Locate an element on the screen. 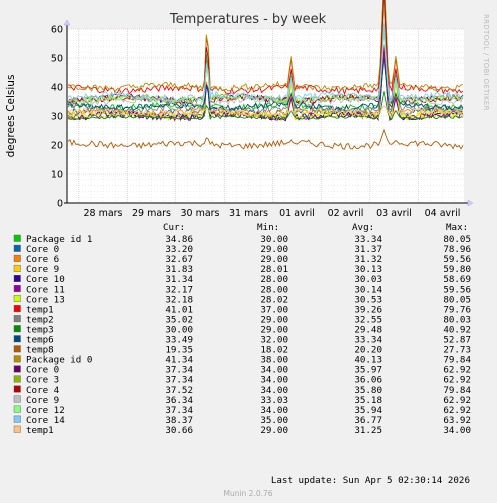 Image resolution: width=497 pixels, height=503 pixels. legend-min-value: 33.03 is located at coordinates (274, 400).